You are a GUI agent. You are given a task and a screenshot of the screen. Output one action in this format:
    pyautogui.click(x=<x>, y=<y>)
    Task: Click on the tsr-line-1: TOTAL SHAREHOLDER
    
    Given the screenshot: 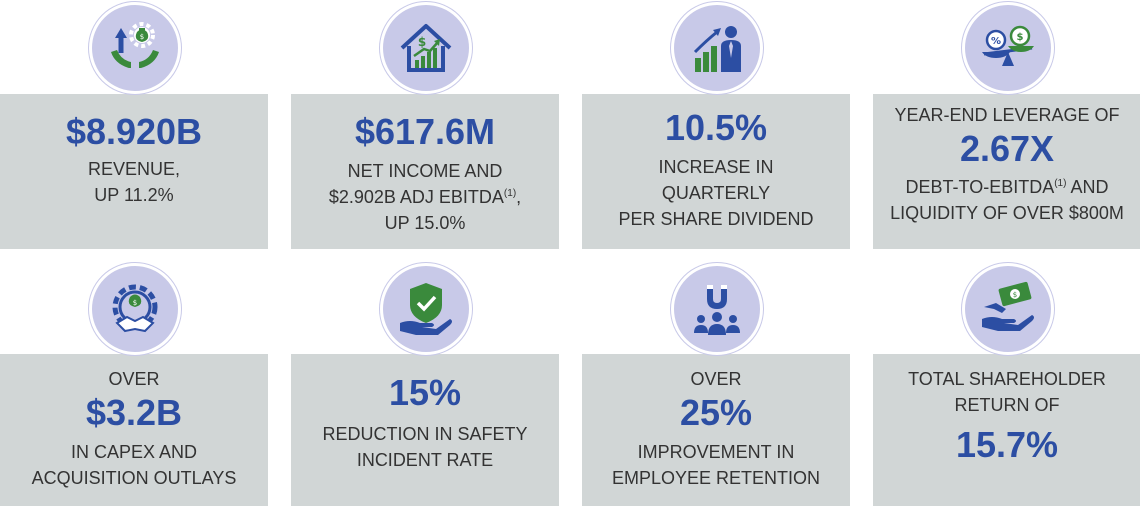 What is the action you would take?
    pyautogui.click(x=1007, y=379)
    